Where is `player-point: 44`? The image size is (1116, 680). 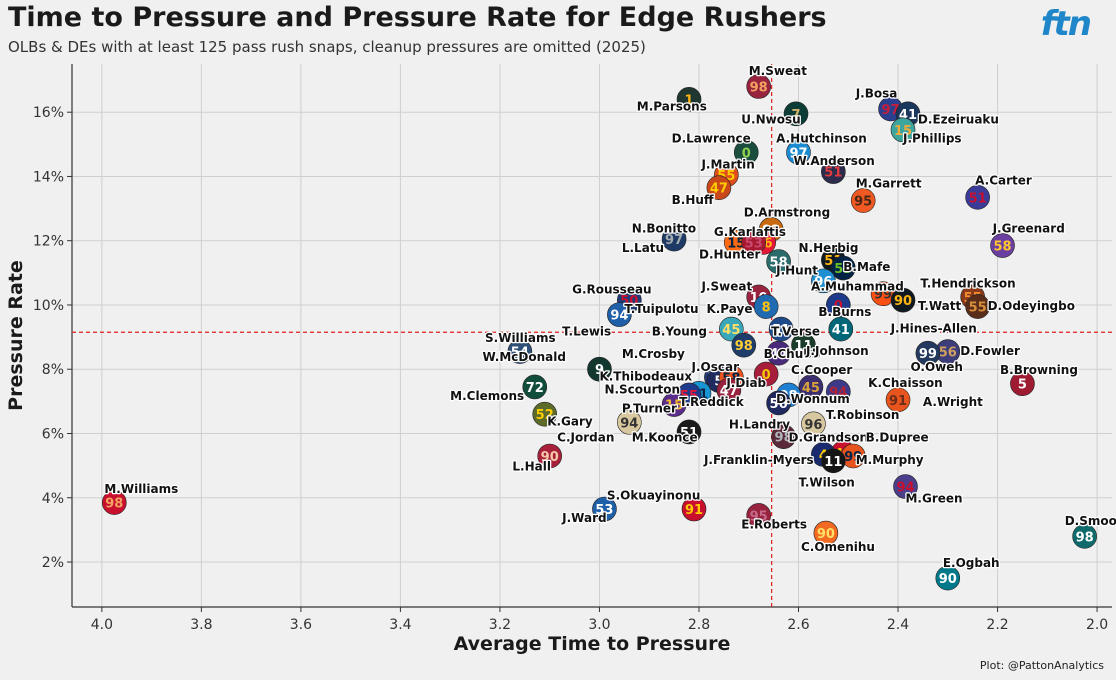 player-point: 44 is located at coordinates (778, 353).